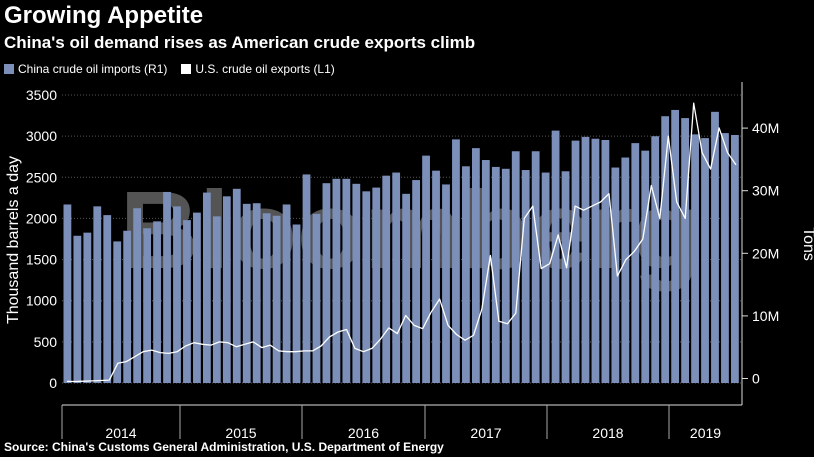 The height and width of the screenshot is (457, 814). I want to click on y-left-tick-label: 500, so click(46, 342).